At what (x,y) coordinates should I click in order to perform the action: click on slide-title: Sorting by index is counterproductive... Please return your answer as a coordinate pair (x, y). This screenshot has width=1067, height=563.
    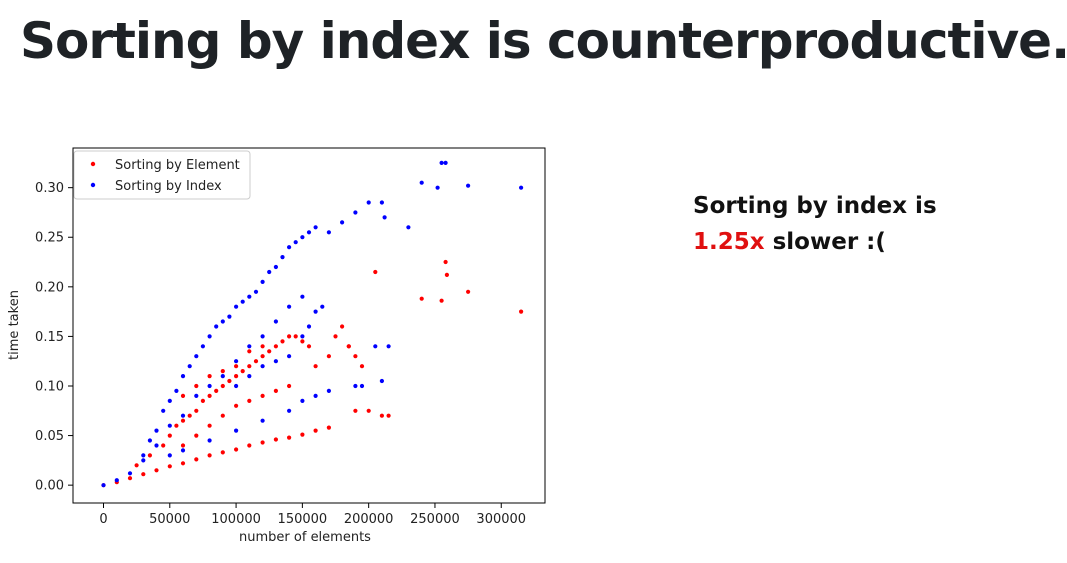
    Looking at the image, I should click on (543, 41).